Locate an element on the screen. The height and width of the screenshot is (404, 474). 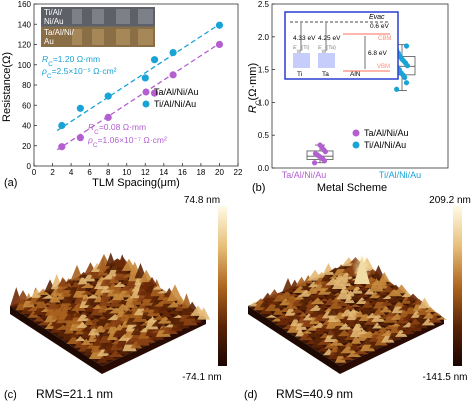
axis-ticks: 0.0 0.5 1.0 1.5 2.0 2.5 is located at coordinates (266, 86).